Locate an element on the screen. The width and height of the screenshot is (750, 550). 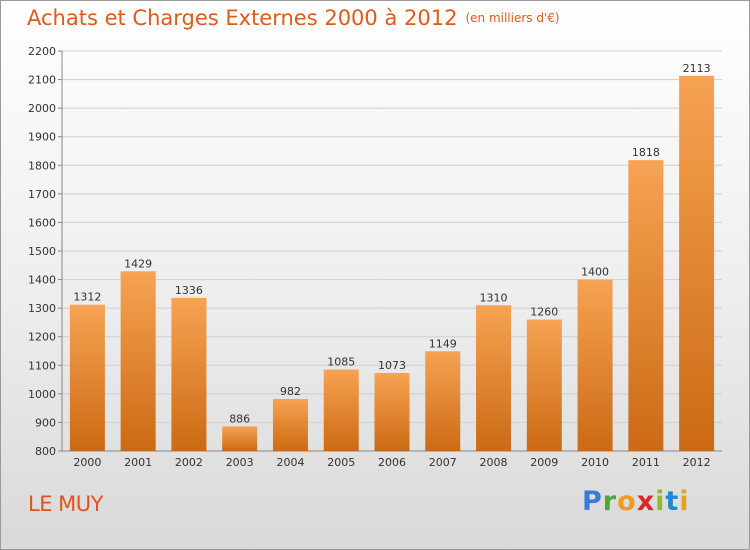
y-tick-label: 1500 is located at coordinates (42, 251).